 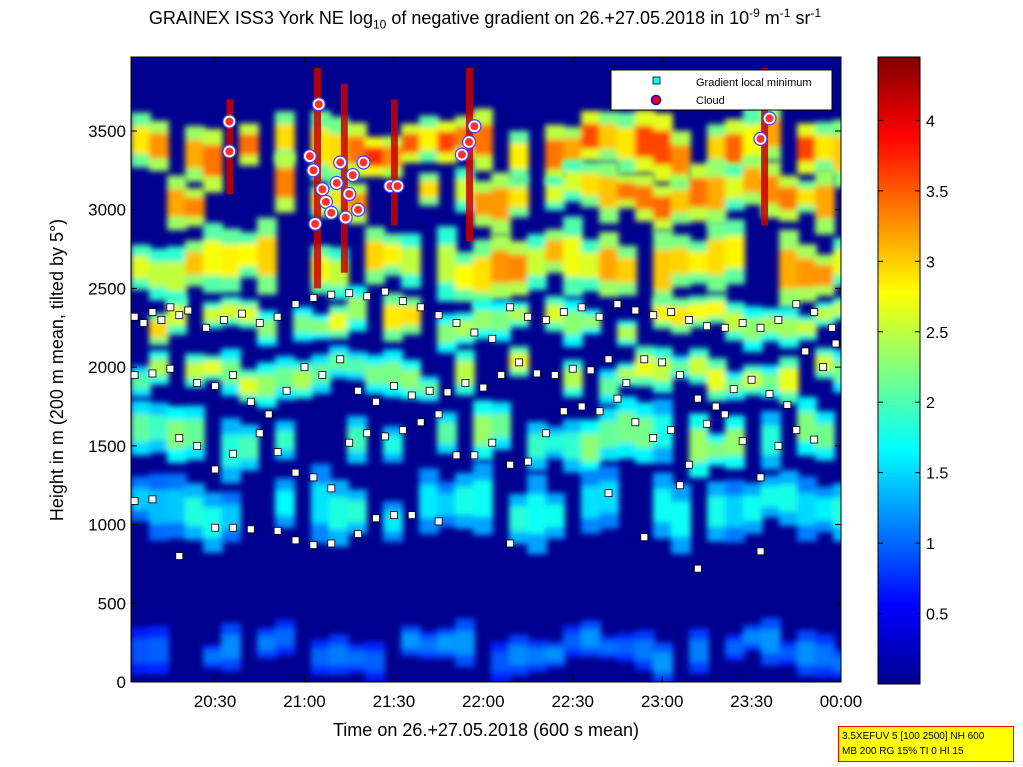 What do you see at coordinates (937, 615) in the screenshot?
I see `colorbar-tick-label: 0.5` at bounding box center [937, 615].